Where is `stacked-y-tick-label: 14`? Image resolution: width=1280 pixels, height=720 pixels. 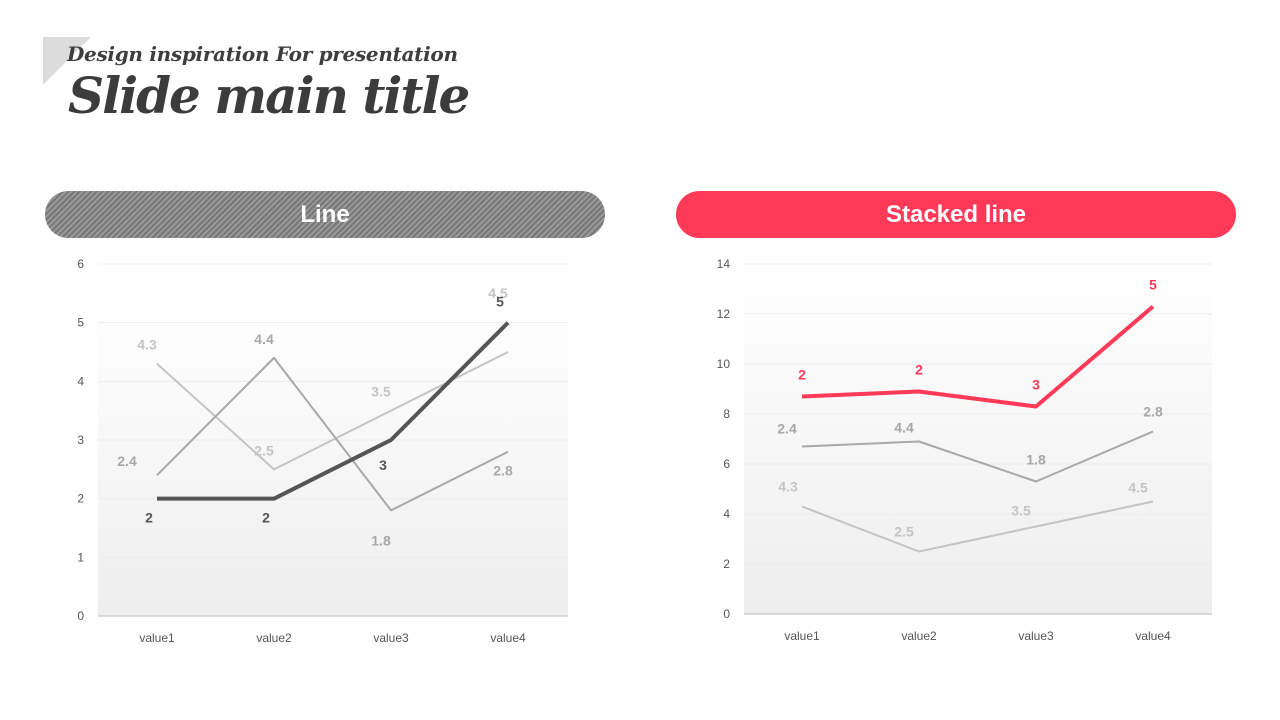
stacked-y-tick-label: 14 is located at coordinates (724, 264).